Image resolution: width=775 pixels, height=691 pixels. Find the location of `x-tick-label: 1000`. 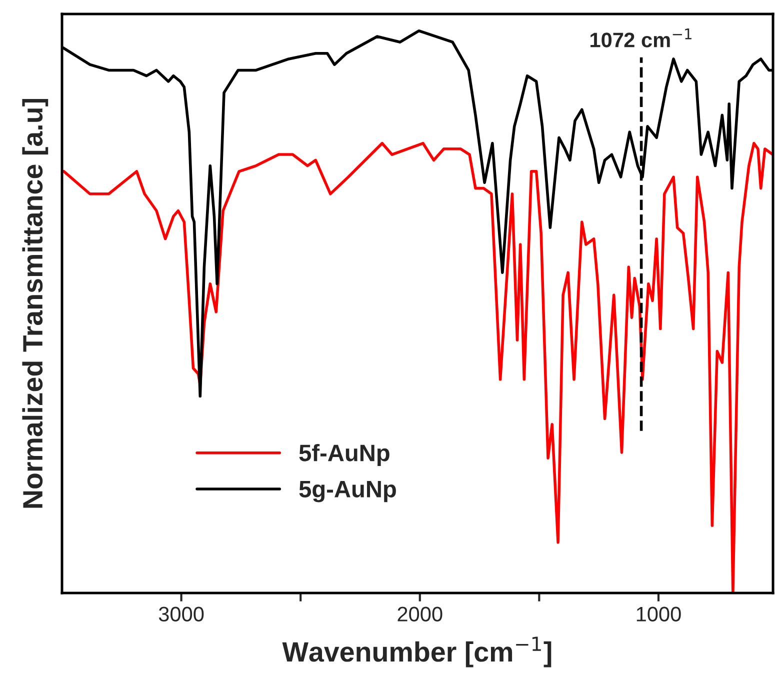

x-tick-label: 1000 is located at coordinates (658, 614).